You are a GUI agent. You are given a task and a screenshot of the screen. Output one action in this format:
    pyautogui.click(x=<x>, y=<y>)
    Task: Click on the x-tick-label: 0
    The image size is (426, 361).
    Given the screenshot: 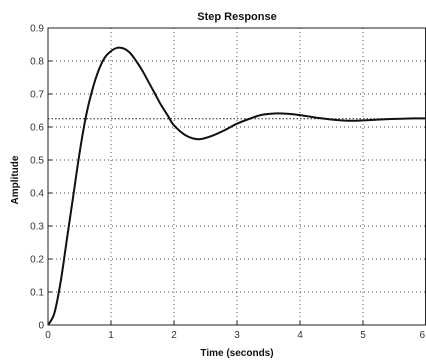 What is the action you would take?
    pyautogui.click(x=48, y=335)
    